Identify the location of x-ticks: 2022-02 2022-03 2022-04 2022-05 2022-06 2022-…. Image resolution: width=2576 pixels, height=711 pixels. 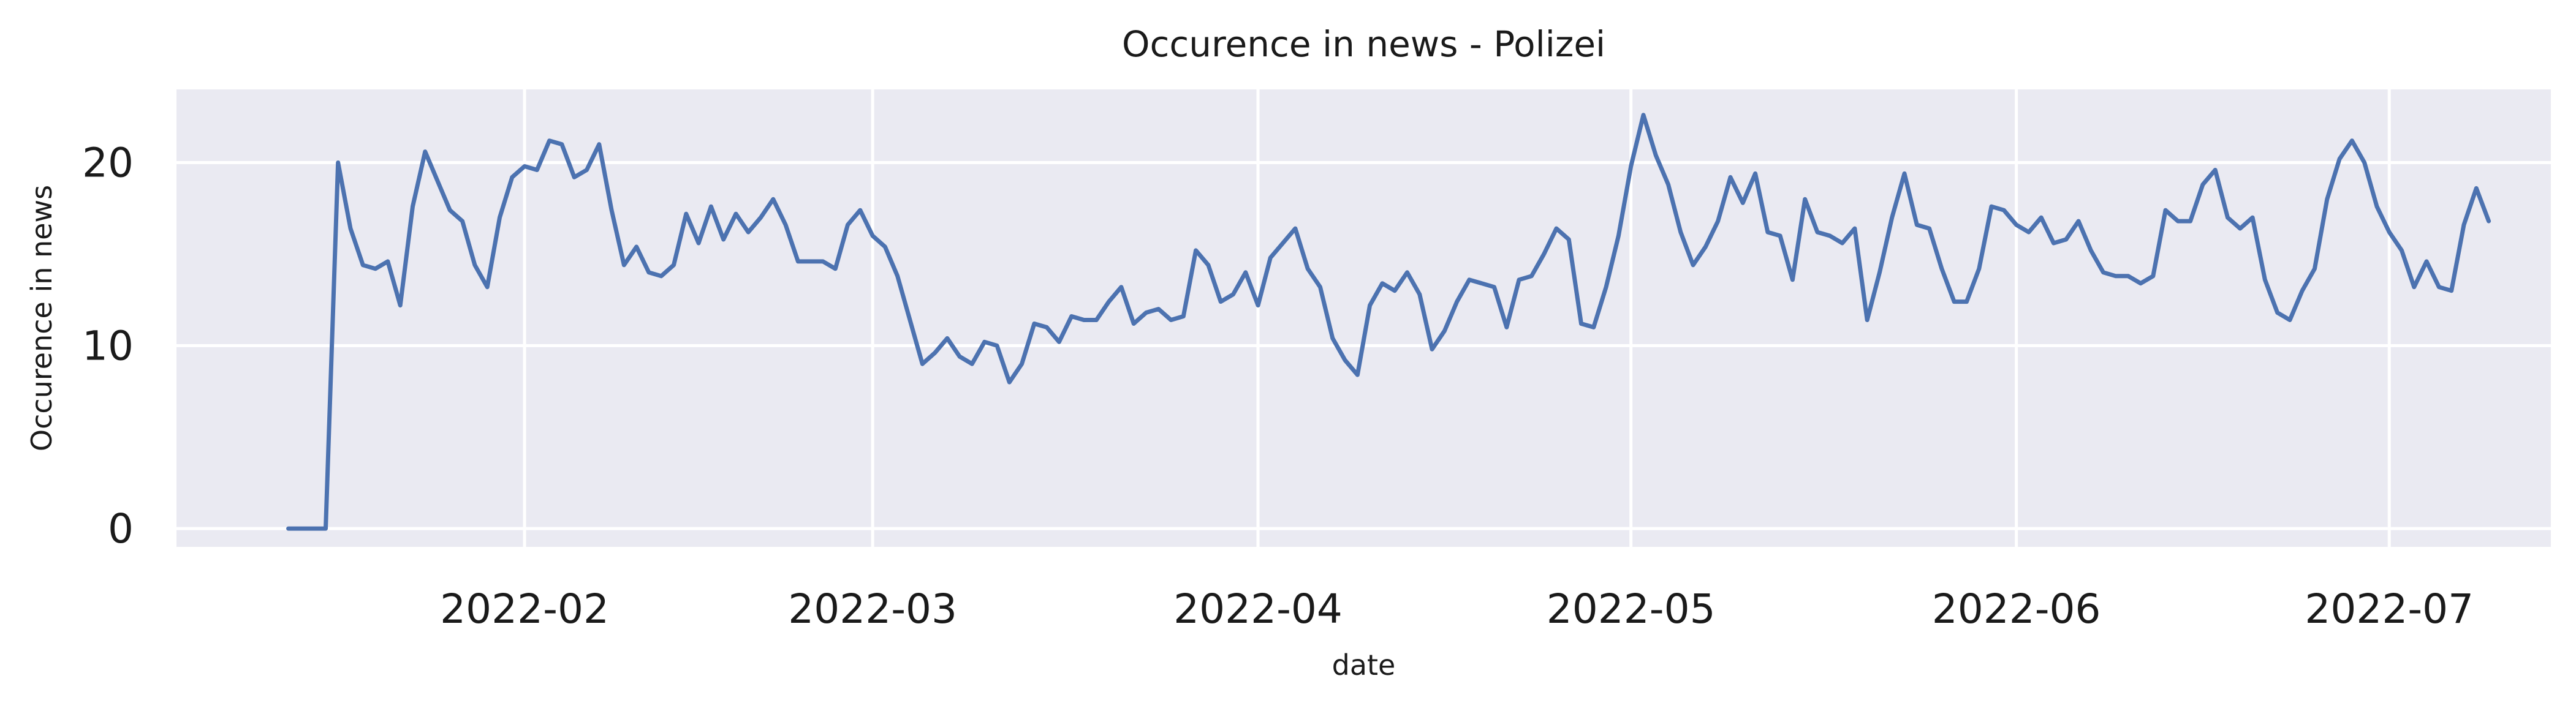
(1457, 609).